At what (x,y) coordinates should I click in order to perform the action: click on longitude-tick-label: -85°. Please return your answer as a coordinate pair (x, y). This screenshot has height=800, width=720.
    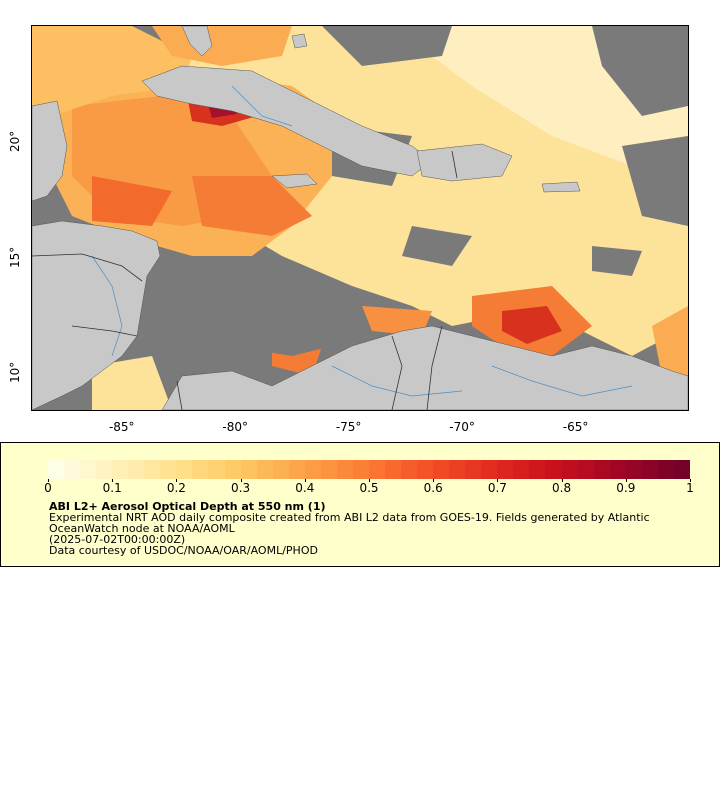
    Looking at the image, I should click on (121, 427).